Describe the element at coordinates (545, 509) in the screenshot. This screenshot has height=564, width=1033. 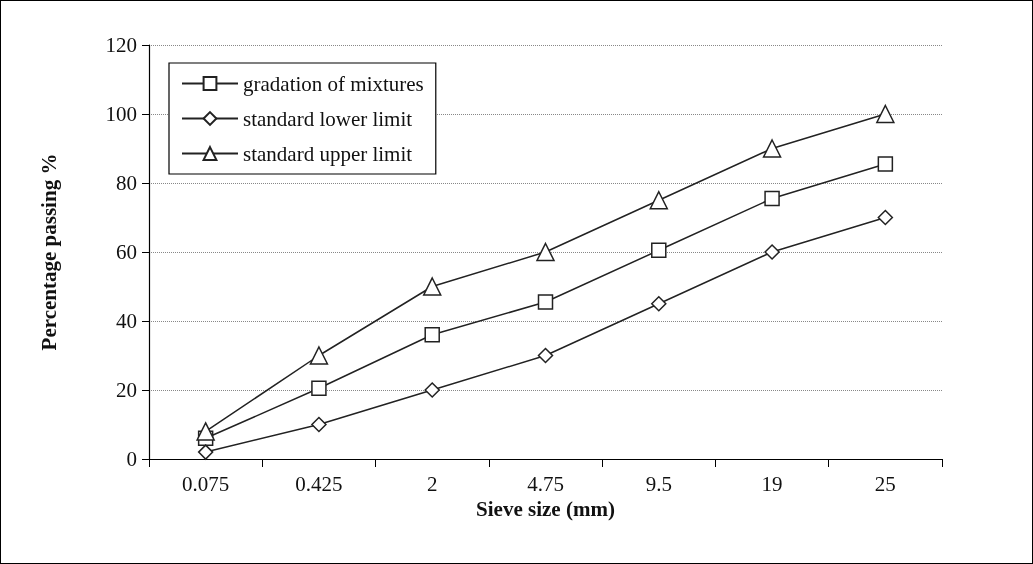
I see `x-axis-title: Sieve size (mm)` at that location.